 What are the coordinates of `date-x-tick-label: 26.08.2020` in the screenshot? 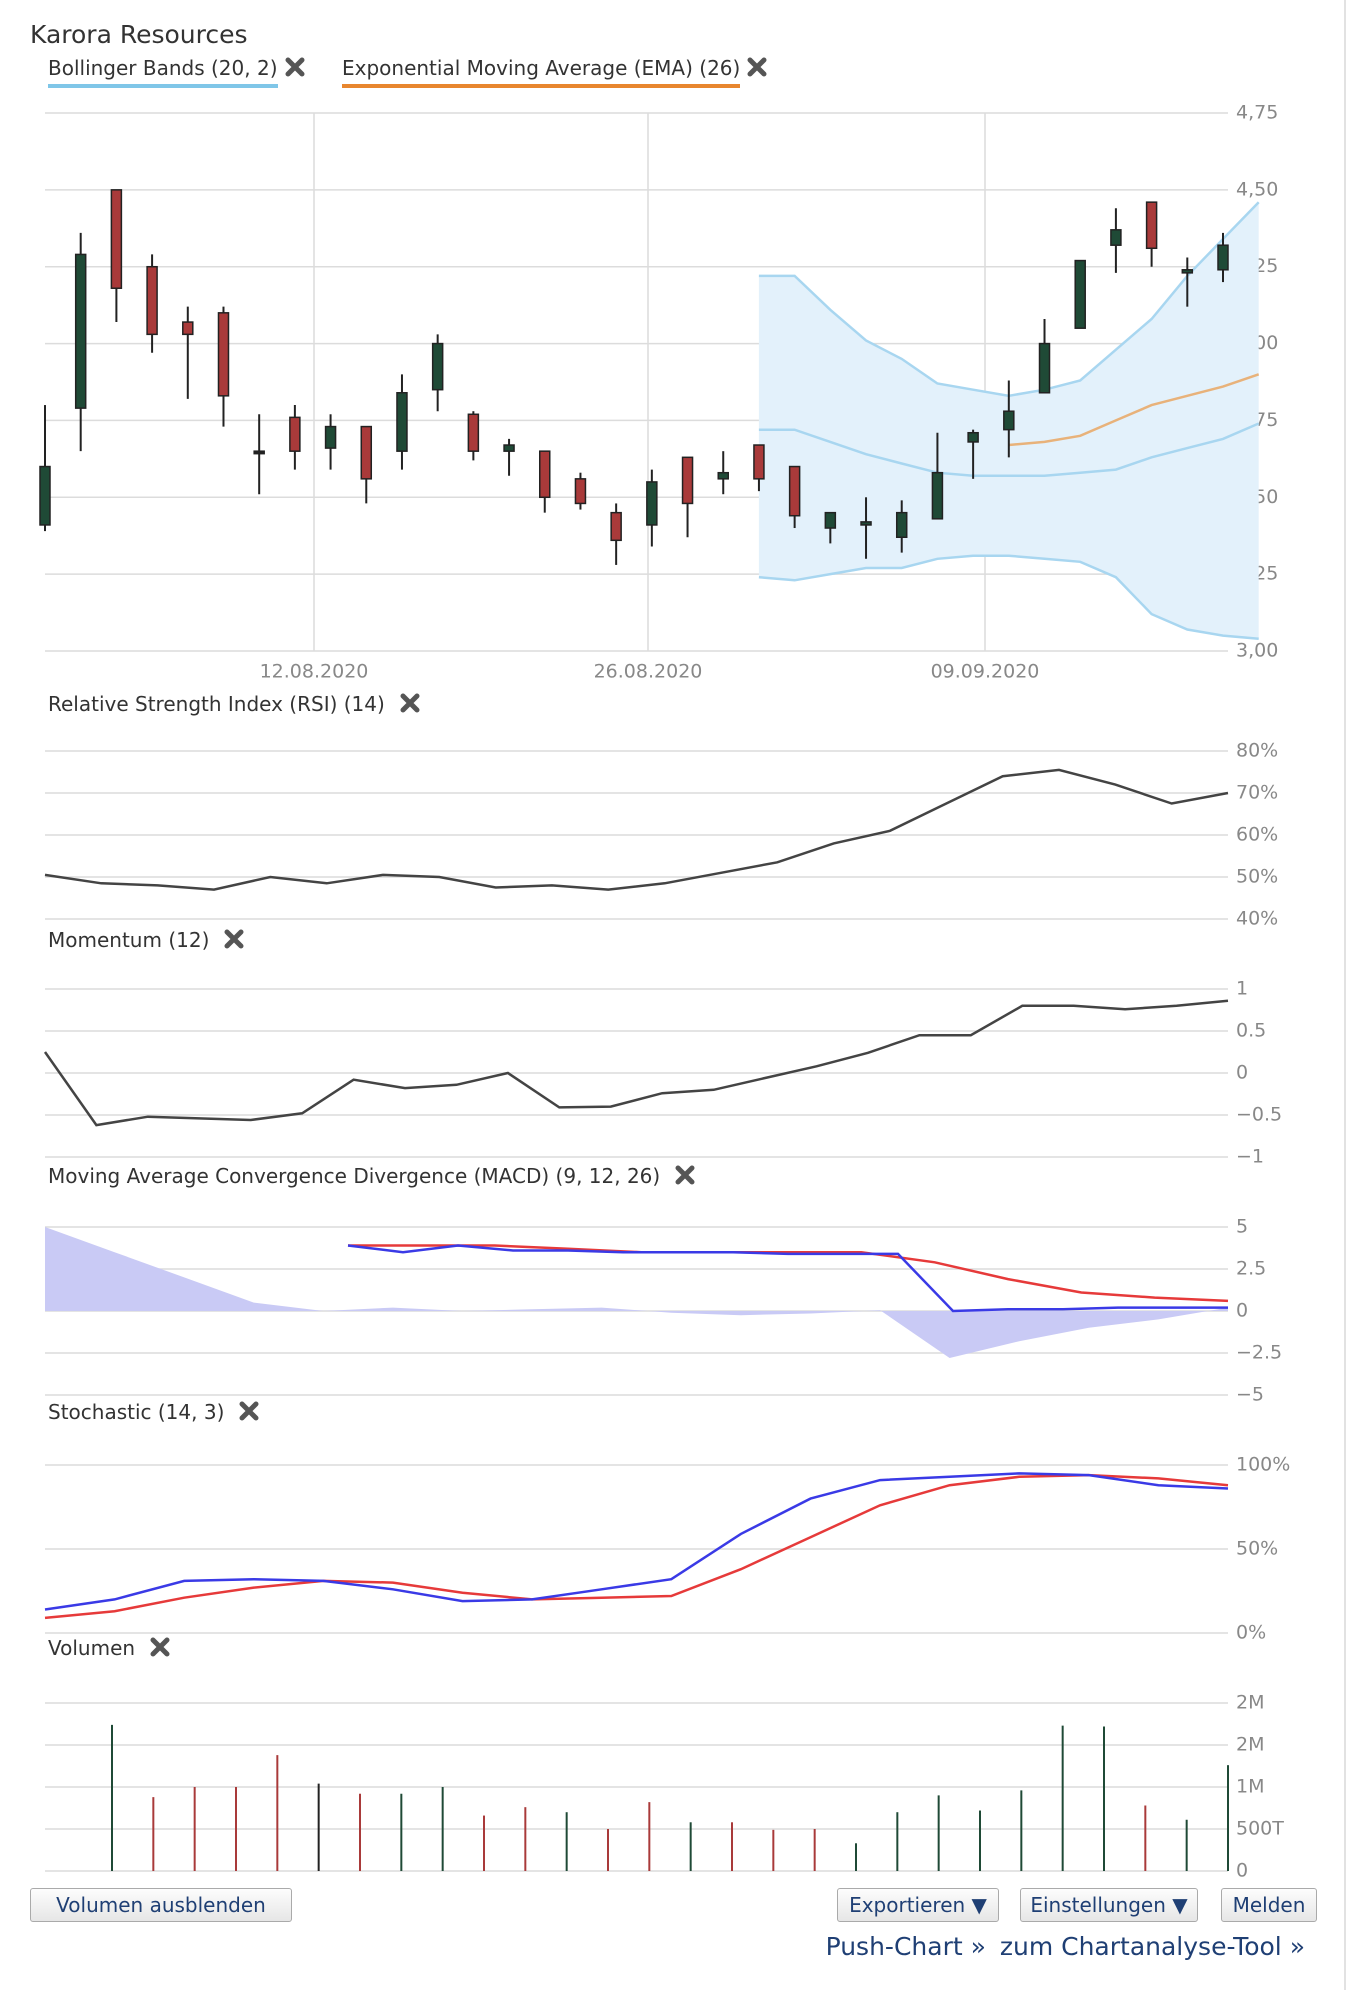 It's located at (648, 672).